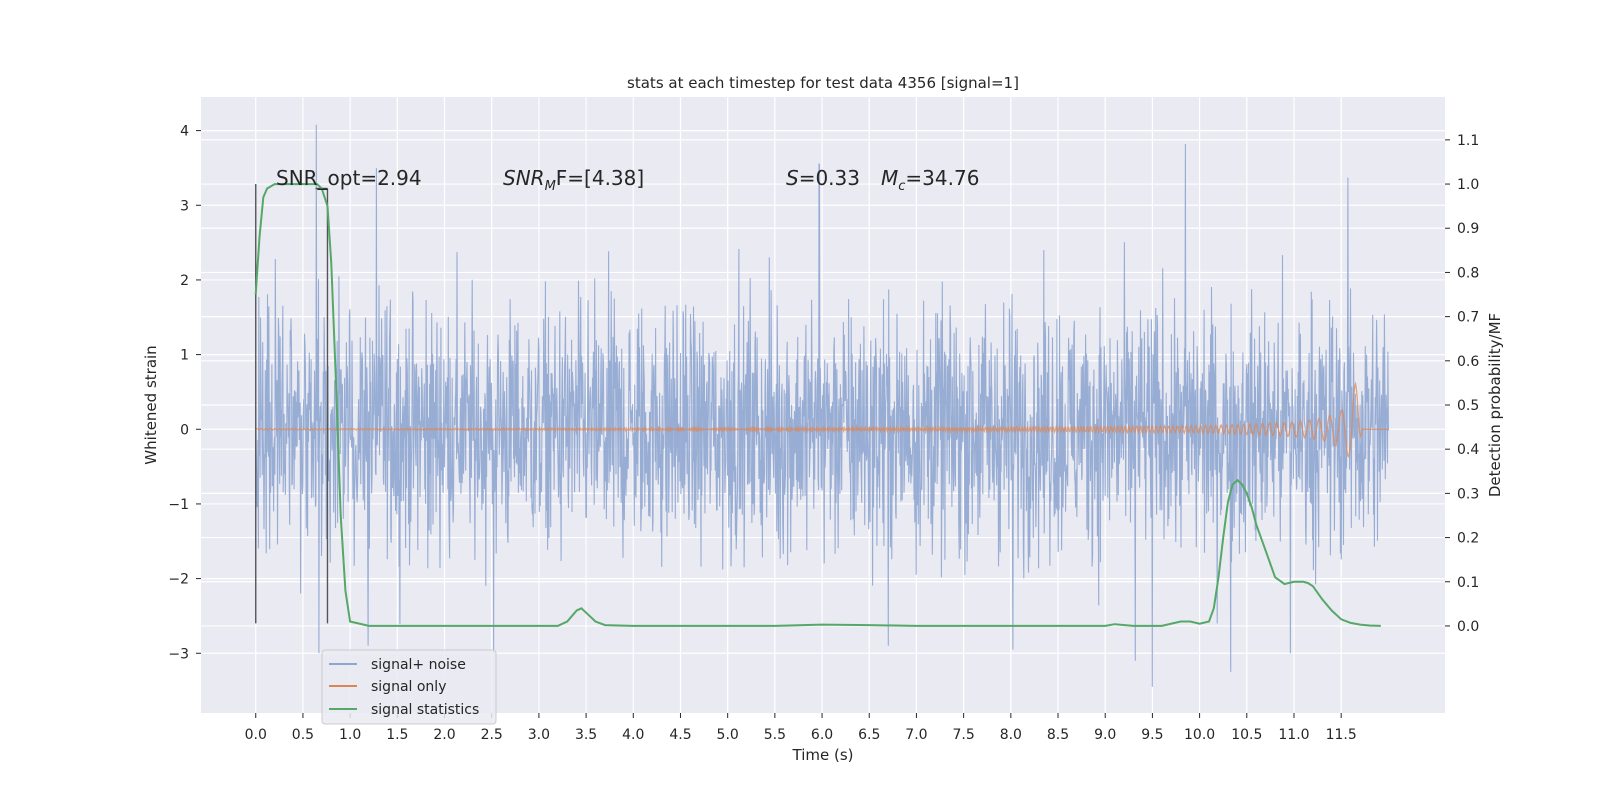  What do you see at coordinates (184, 281) in the screenshot?
I see `left-y-tick-label: 2` at bounding box center [184, 281].